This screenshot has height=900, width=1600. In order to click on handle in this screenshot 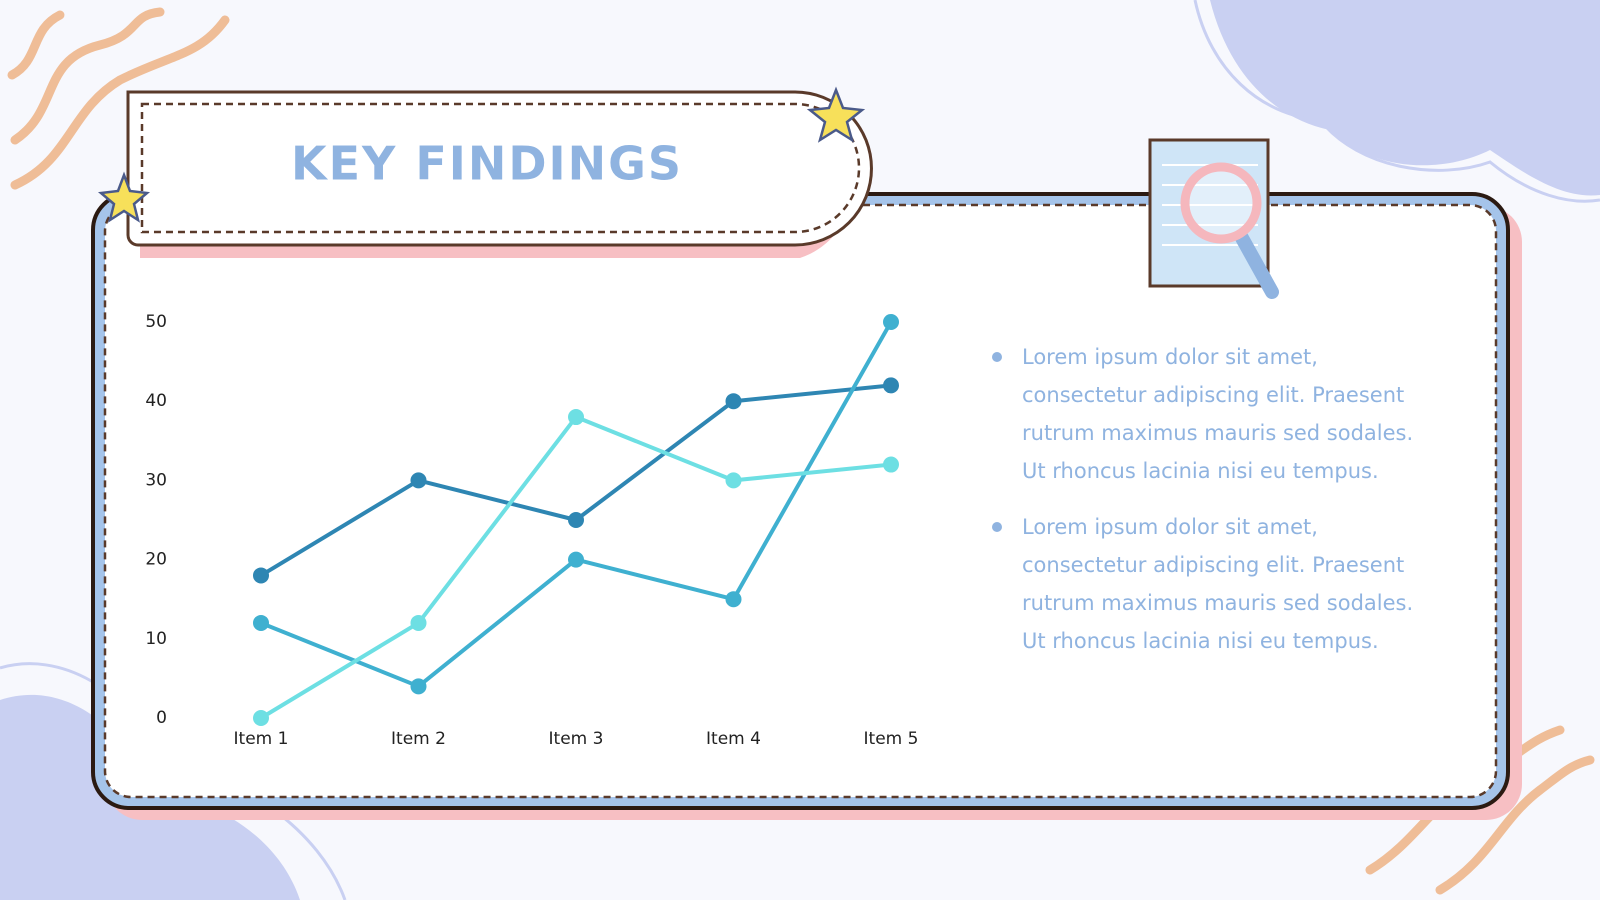, I will do `click(1257, 265)`.